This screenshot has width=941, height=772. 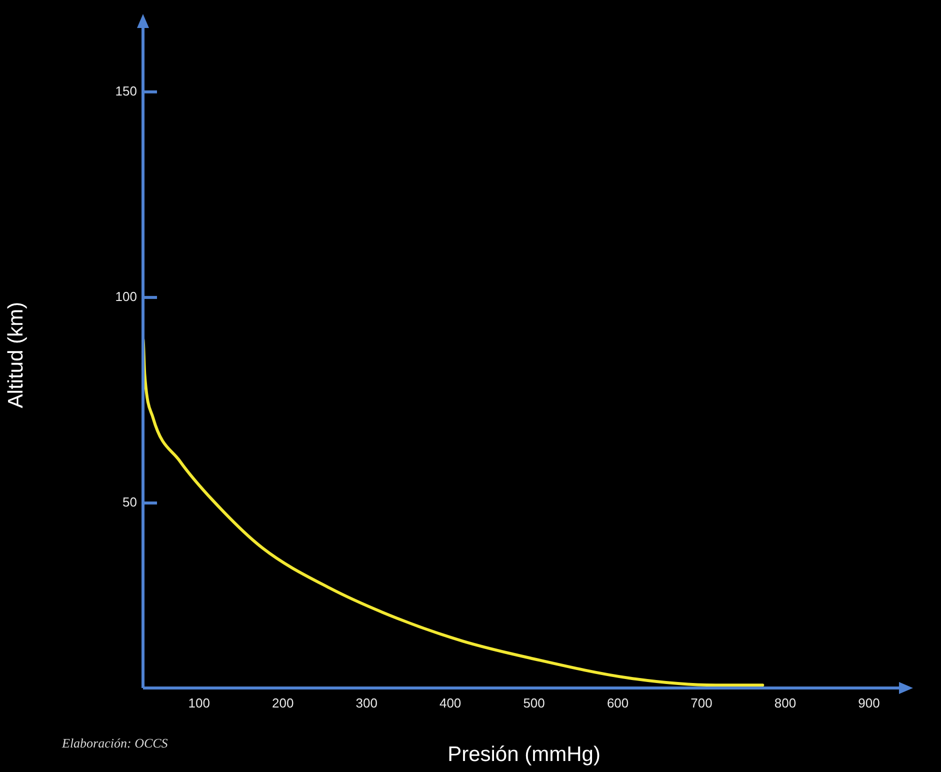 What do you see at coordinates (785, 702) in the screenshot?
I see `x-tick-label: 800` at bounding box center [785, 702].